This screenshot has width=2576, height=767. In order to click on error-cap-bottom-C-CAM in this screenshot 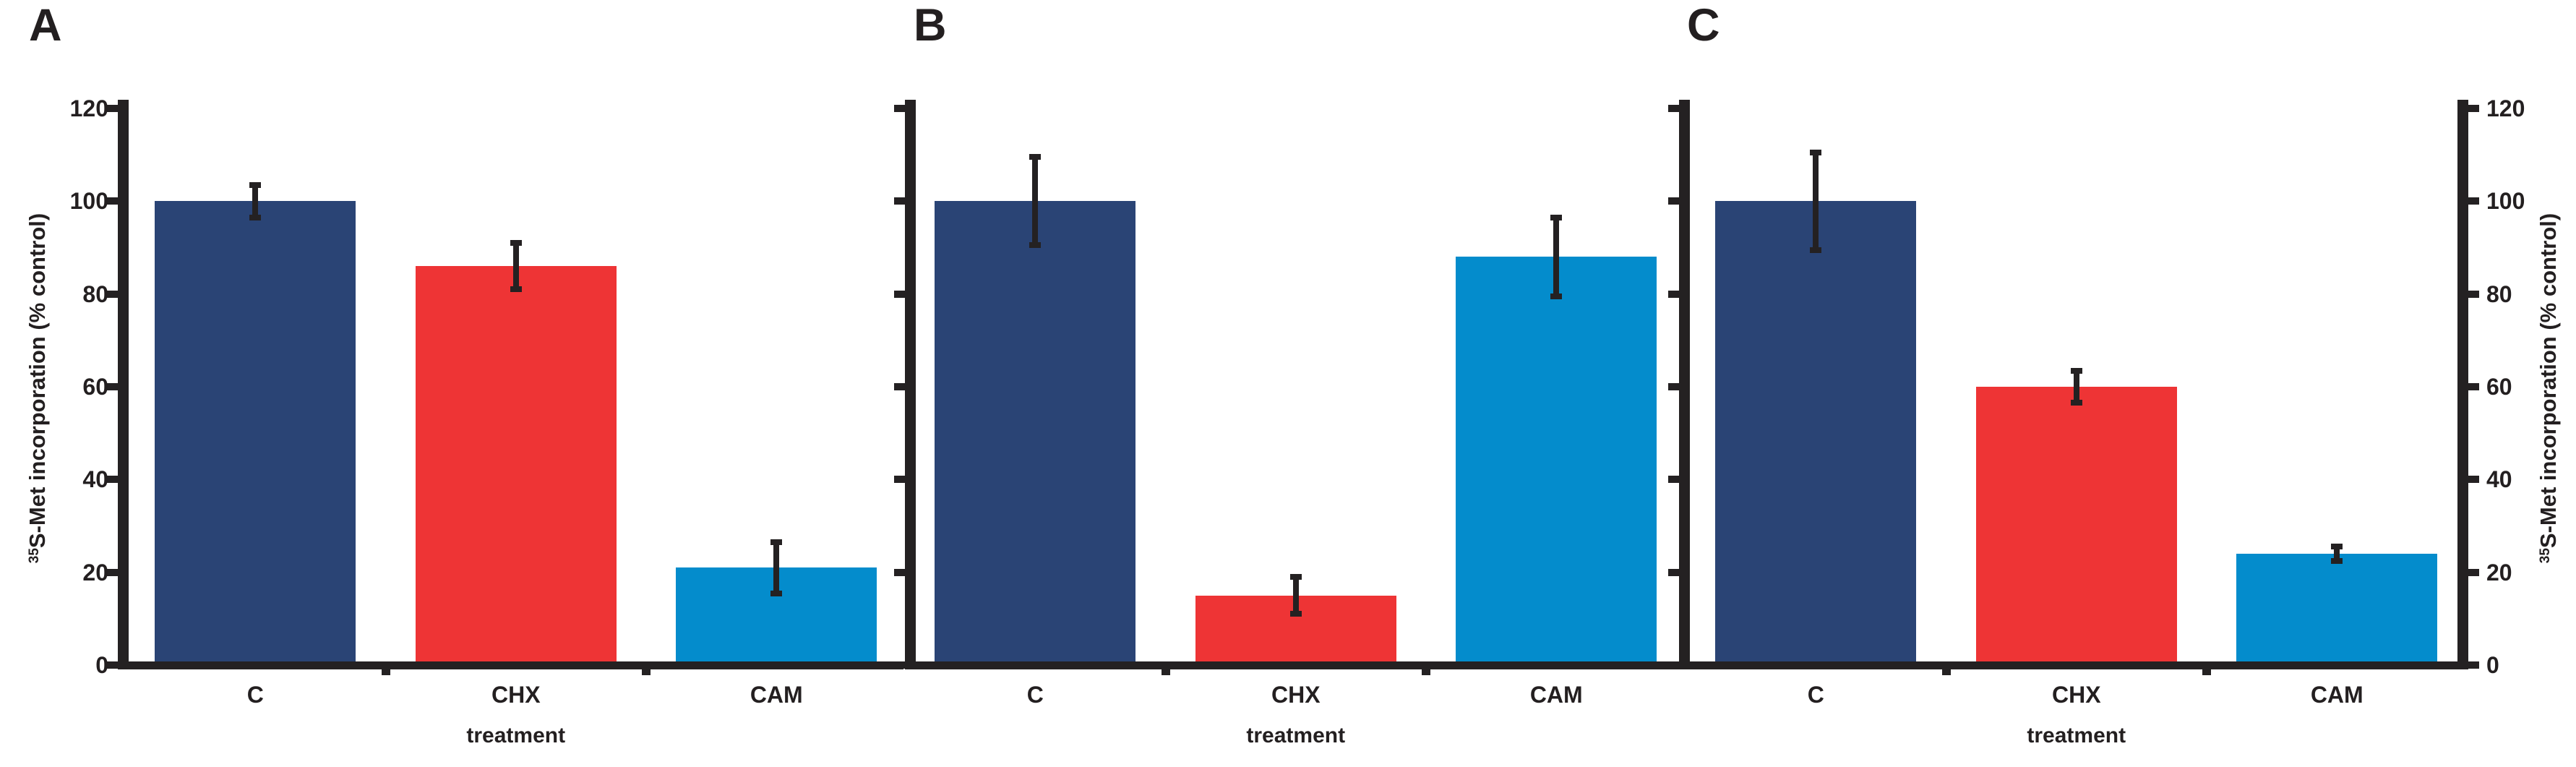, I will do `click(2337, 561)`.